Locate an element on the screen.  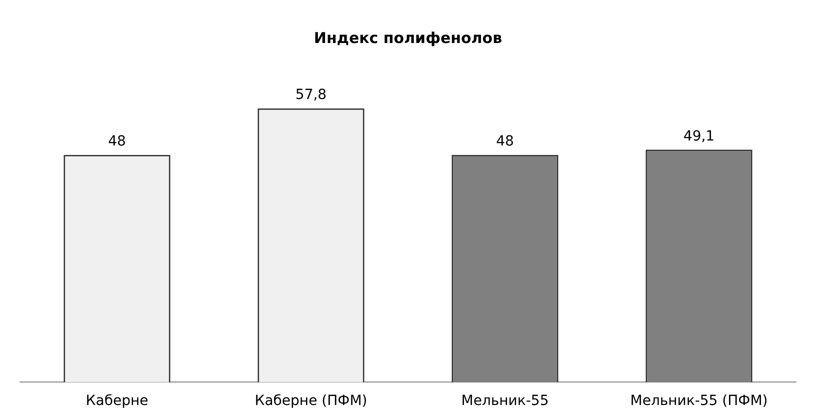
chart-title: Индекс полифенолов is located at coordinates (408, 37).